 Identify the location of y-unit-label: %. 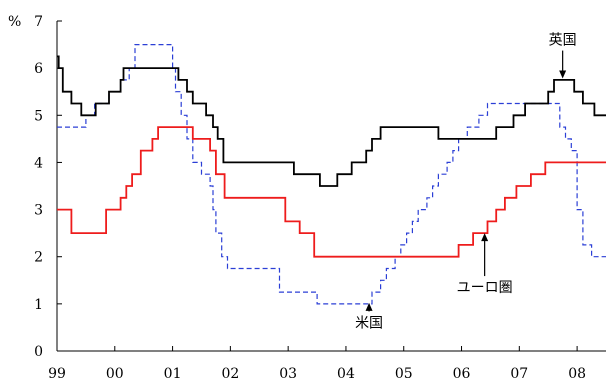
(14, 22).